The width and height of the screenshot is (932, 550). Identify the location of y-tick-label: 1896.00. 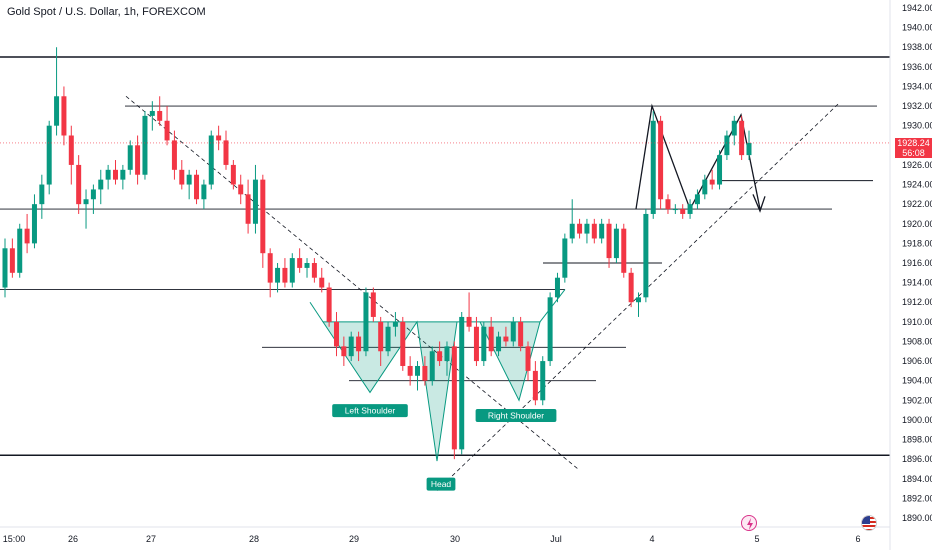
(917, 459).